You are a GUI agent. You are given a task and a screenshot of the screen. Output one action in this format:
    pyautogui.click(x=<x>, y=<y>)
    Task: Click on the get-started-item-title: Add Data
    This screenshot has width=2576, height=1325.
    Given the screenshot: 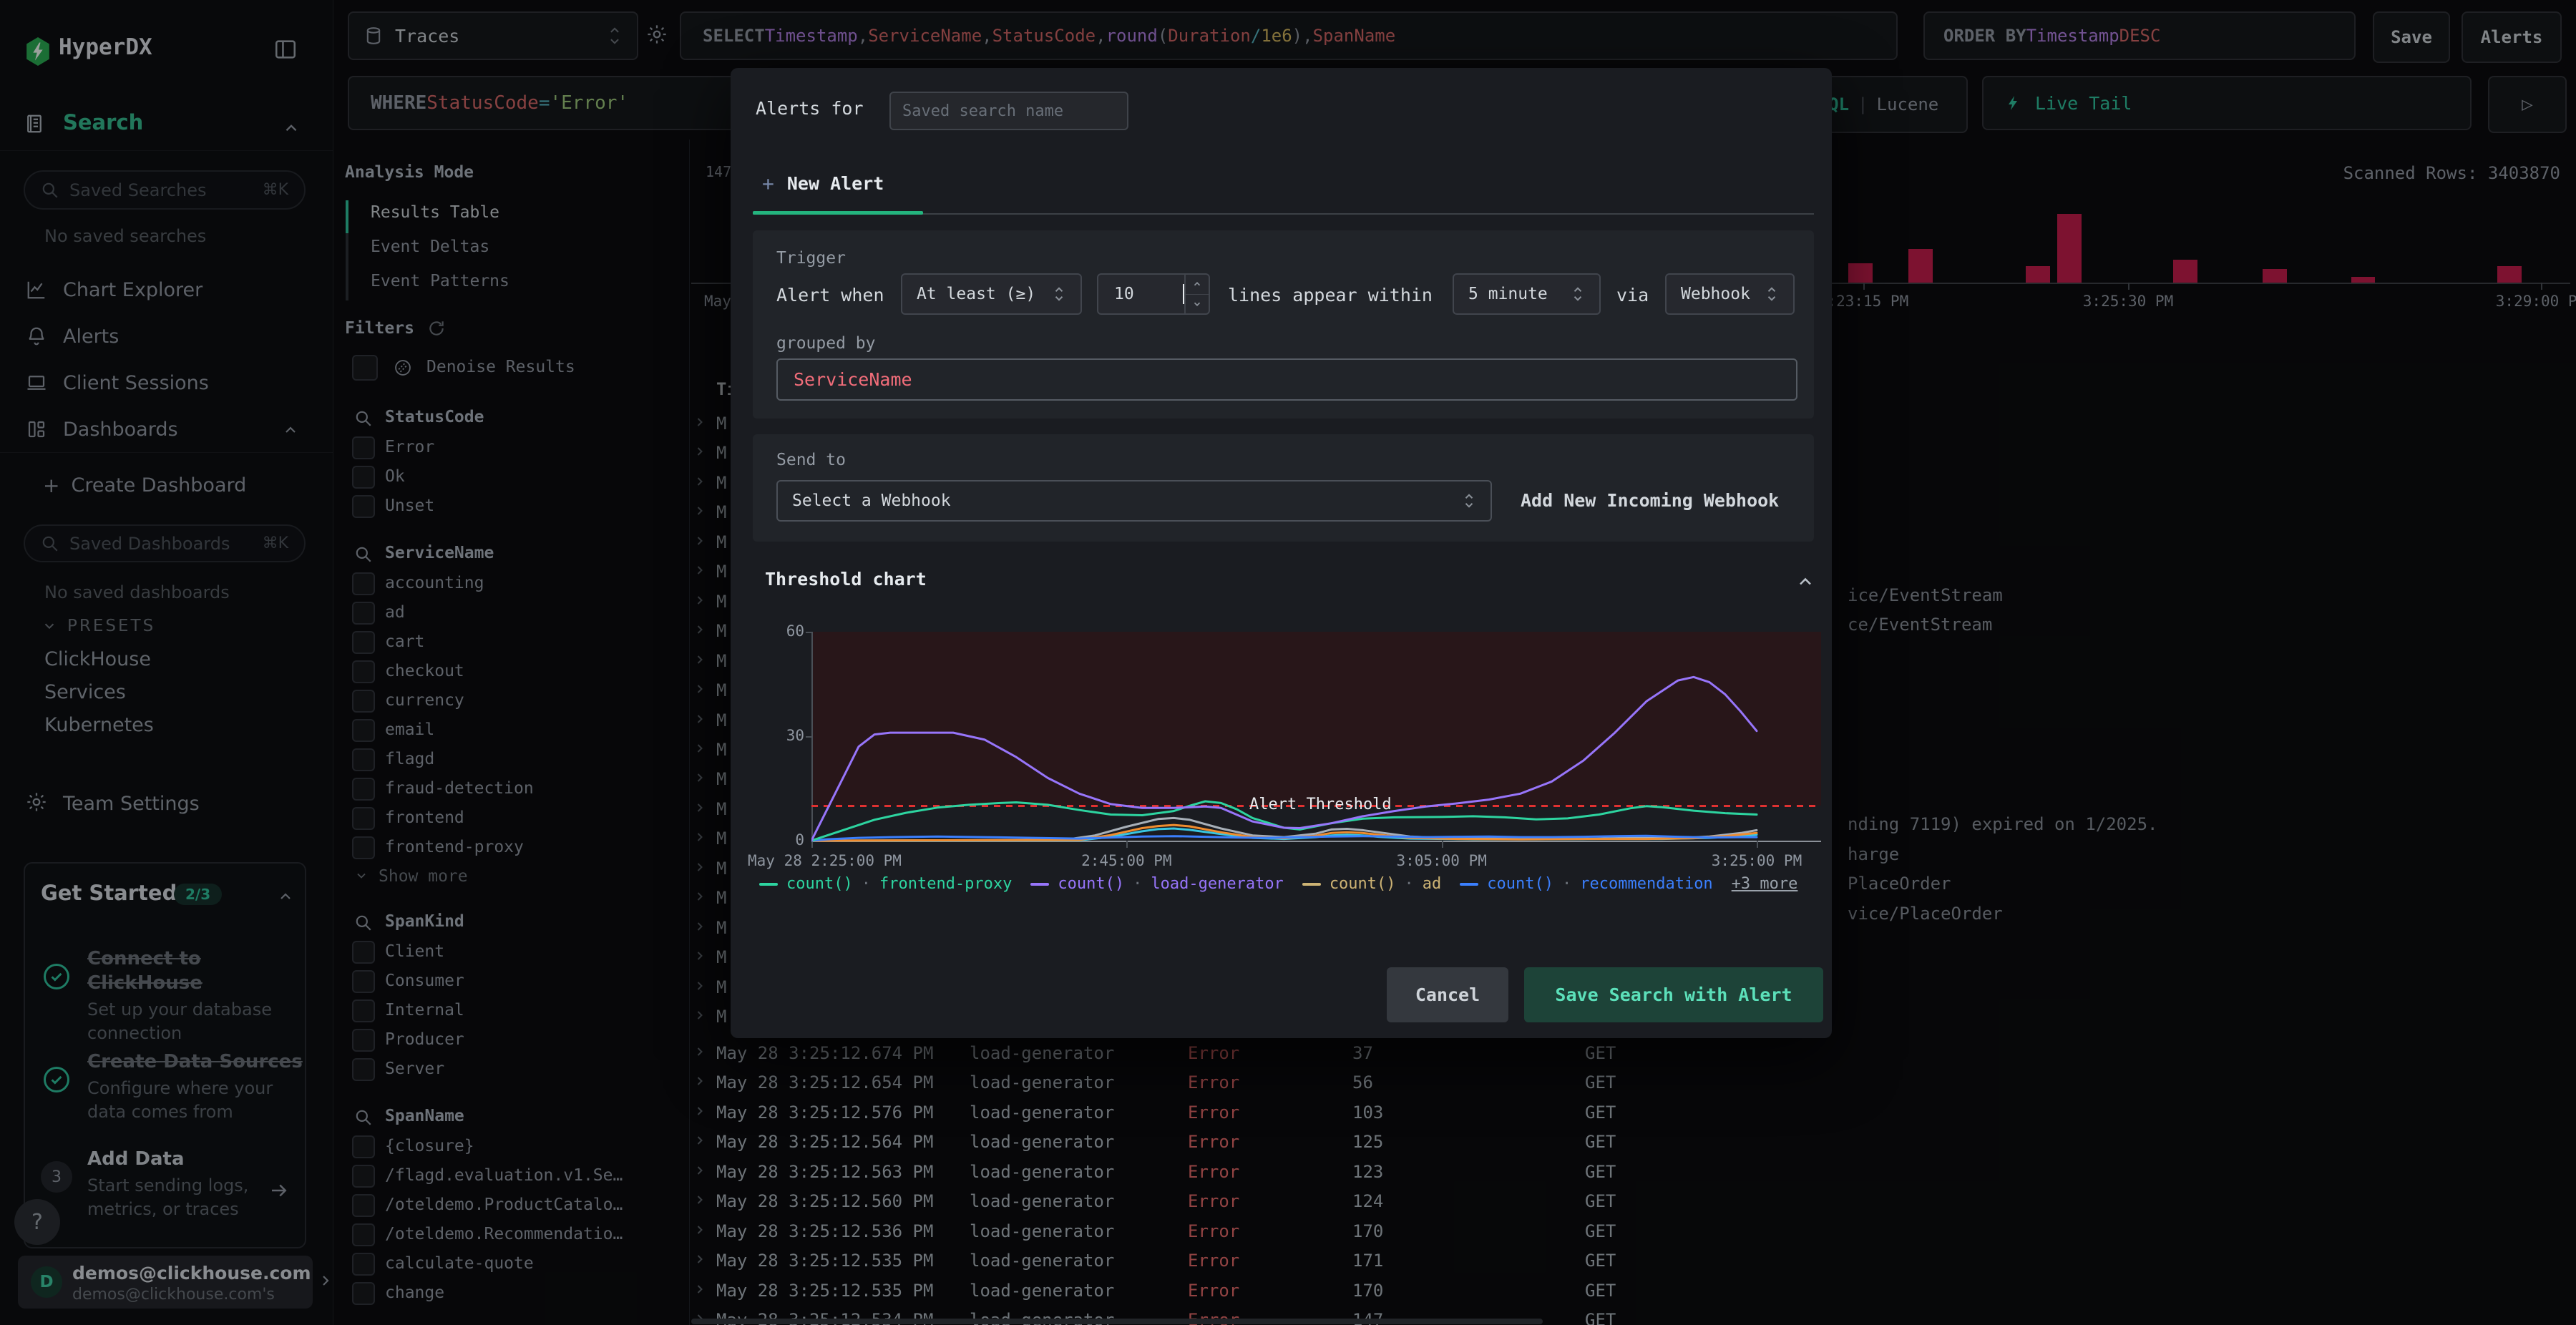 What is the action you would take?
    pyautogui.click(x=136, y=1159)
    